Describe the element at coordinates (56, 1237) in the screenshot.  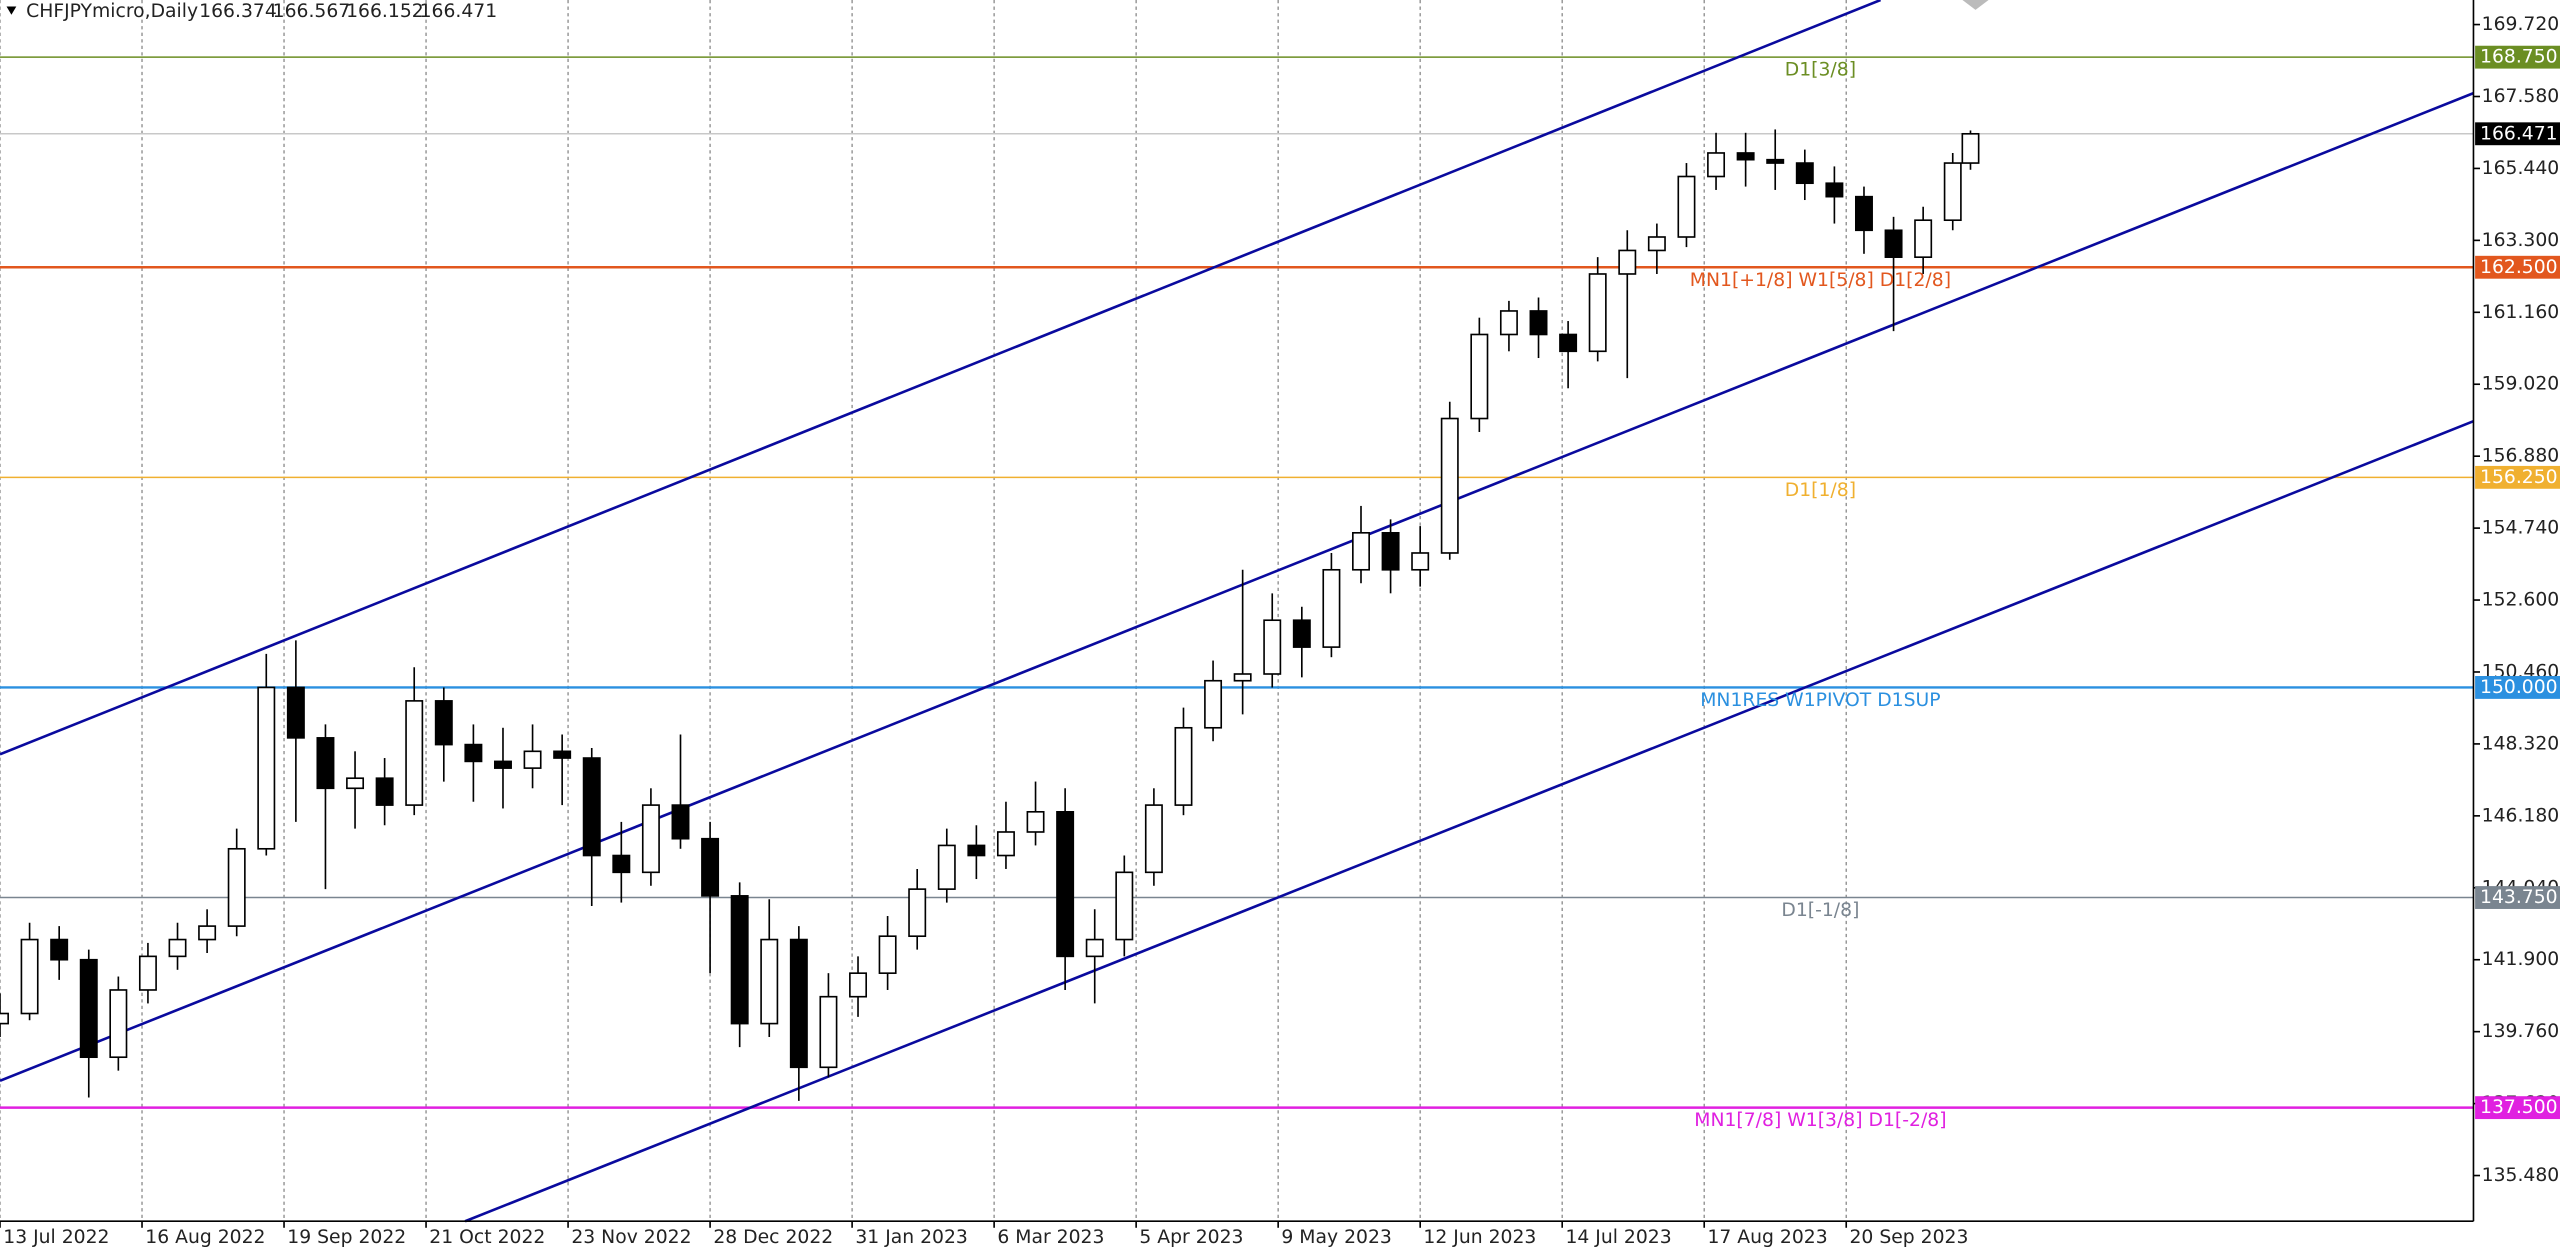
I see `x-tick-label: 13 Jul 2022` at that location.